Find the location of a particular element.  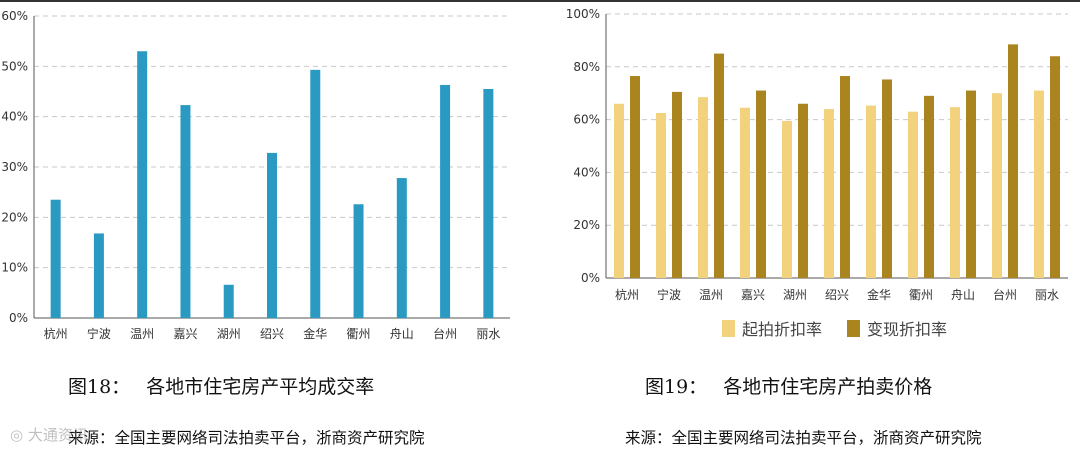

y-tick-label: 10% is located at coordinates (14, 268).